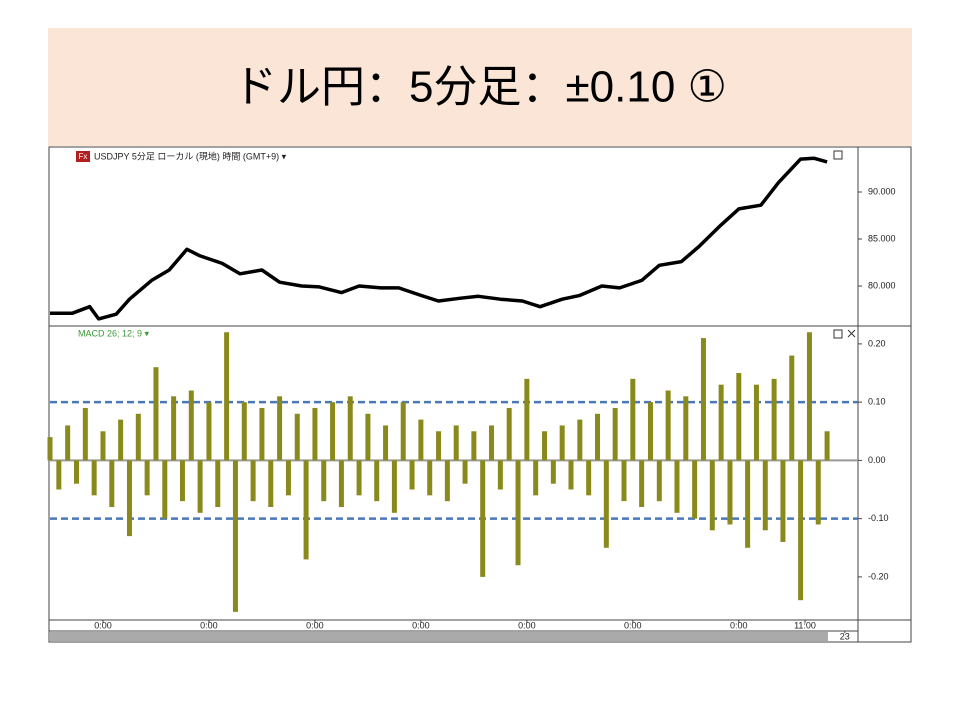  I want to click on fx-icon-label: Fx, so click(83, 156).